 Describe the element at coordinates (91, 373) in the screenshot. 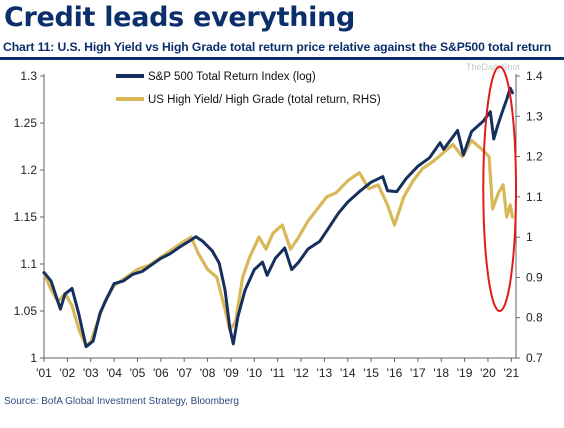

I see `x-tick-label: '03` at that location.